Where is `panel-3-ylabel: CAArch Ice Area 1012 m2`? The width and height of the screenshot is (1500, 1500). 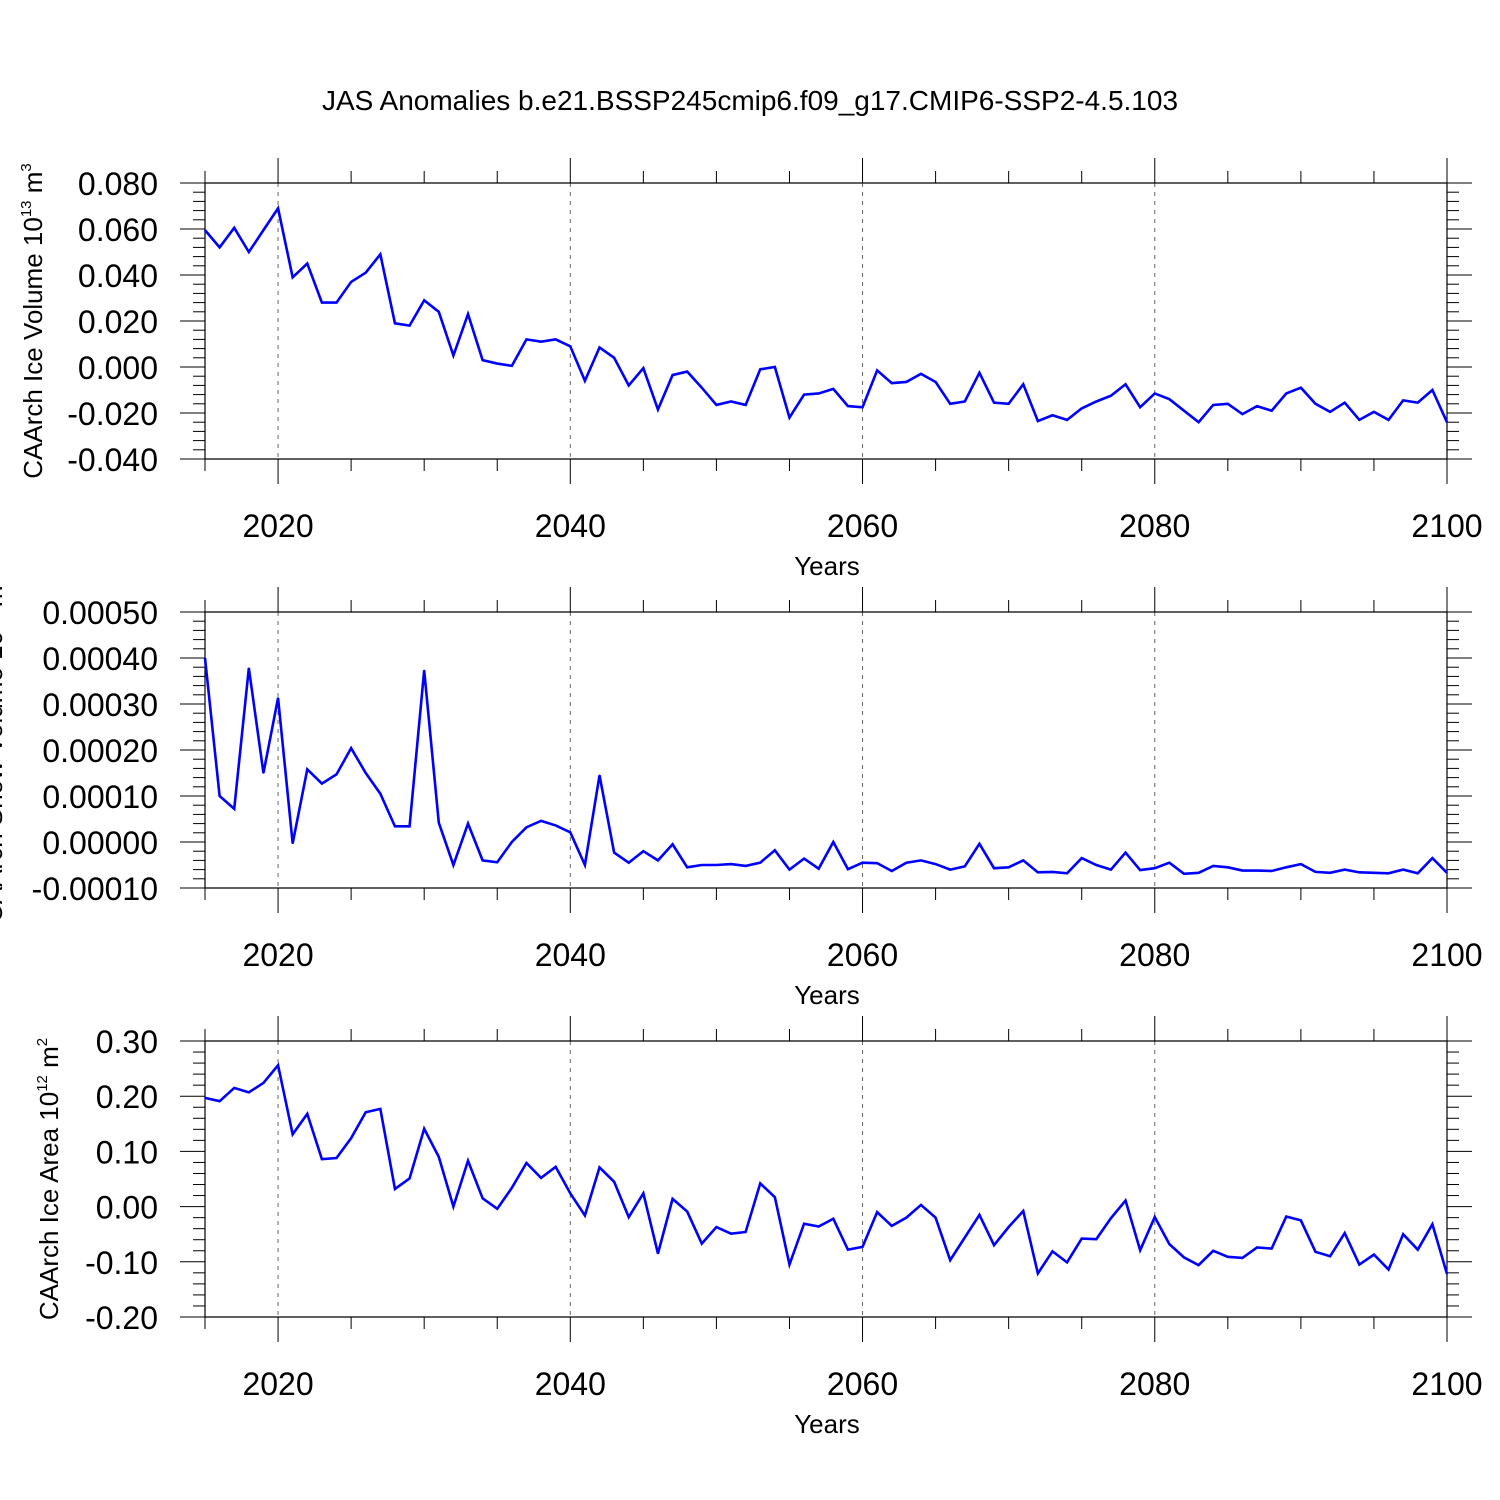
panel-3-ylabel: CAArch Ice Area 1012 m2 is located at coordinates (49, 1179).